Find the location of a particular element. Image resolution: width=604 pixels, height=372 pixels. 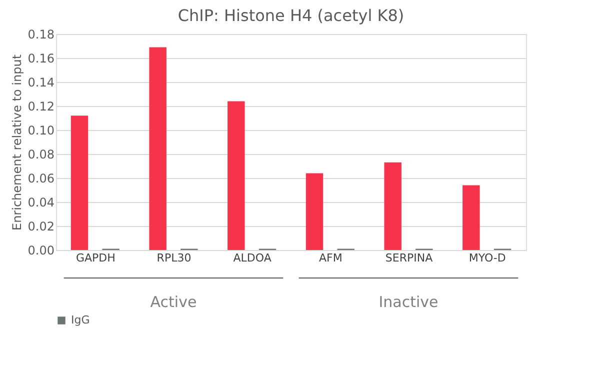

y-tick-label: 0.14 is located at coordinates (41, 83).